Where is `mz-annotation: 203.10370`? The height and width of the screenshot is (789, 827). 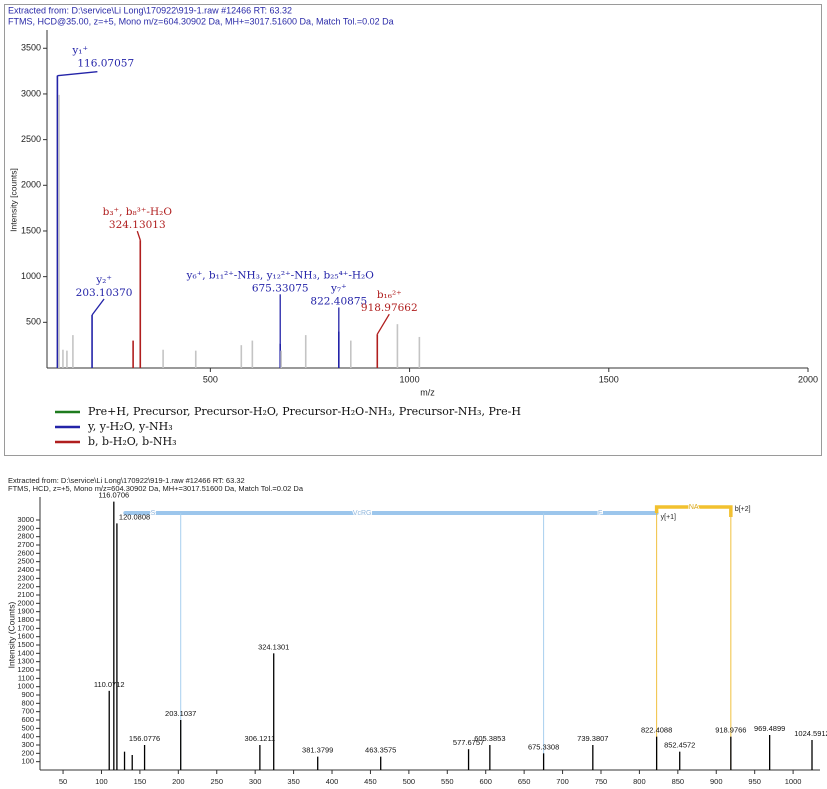
mz-annotation: 203.10370 is located at coordinates (104, 293).